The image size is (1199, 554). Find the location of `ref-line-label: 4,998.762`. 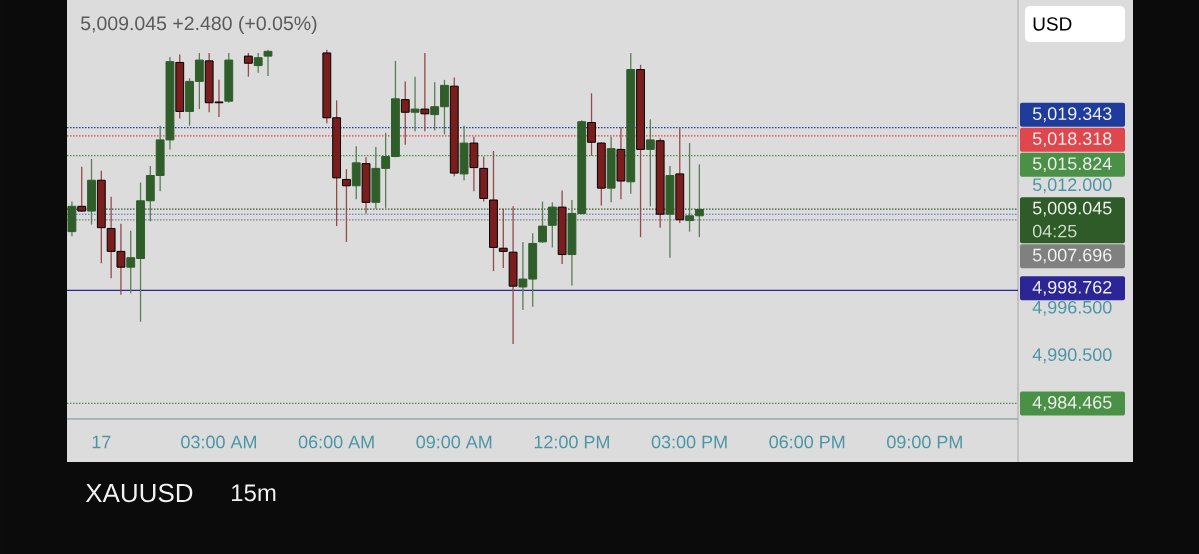

ref-line-label: 4,998.762 is located at coordinates (1072, 288).